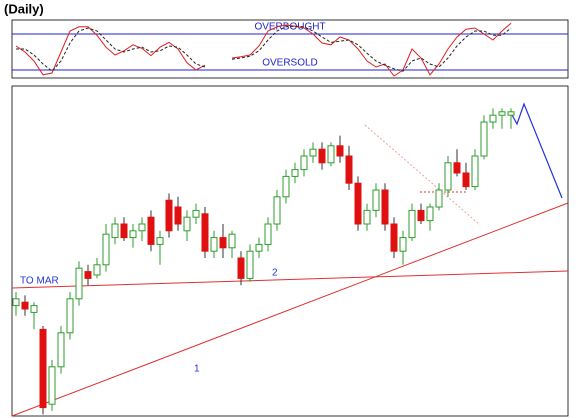 The height and width of the screenshot is (418, 583). What do you see at coordinates (39, 281) in the screenshot?
I see `annotation: TO MAR` at bounding box center [39, 281].